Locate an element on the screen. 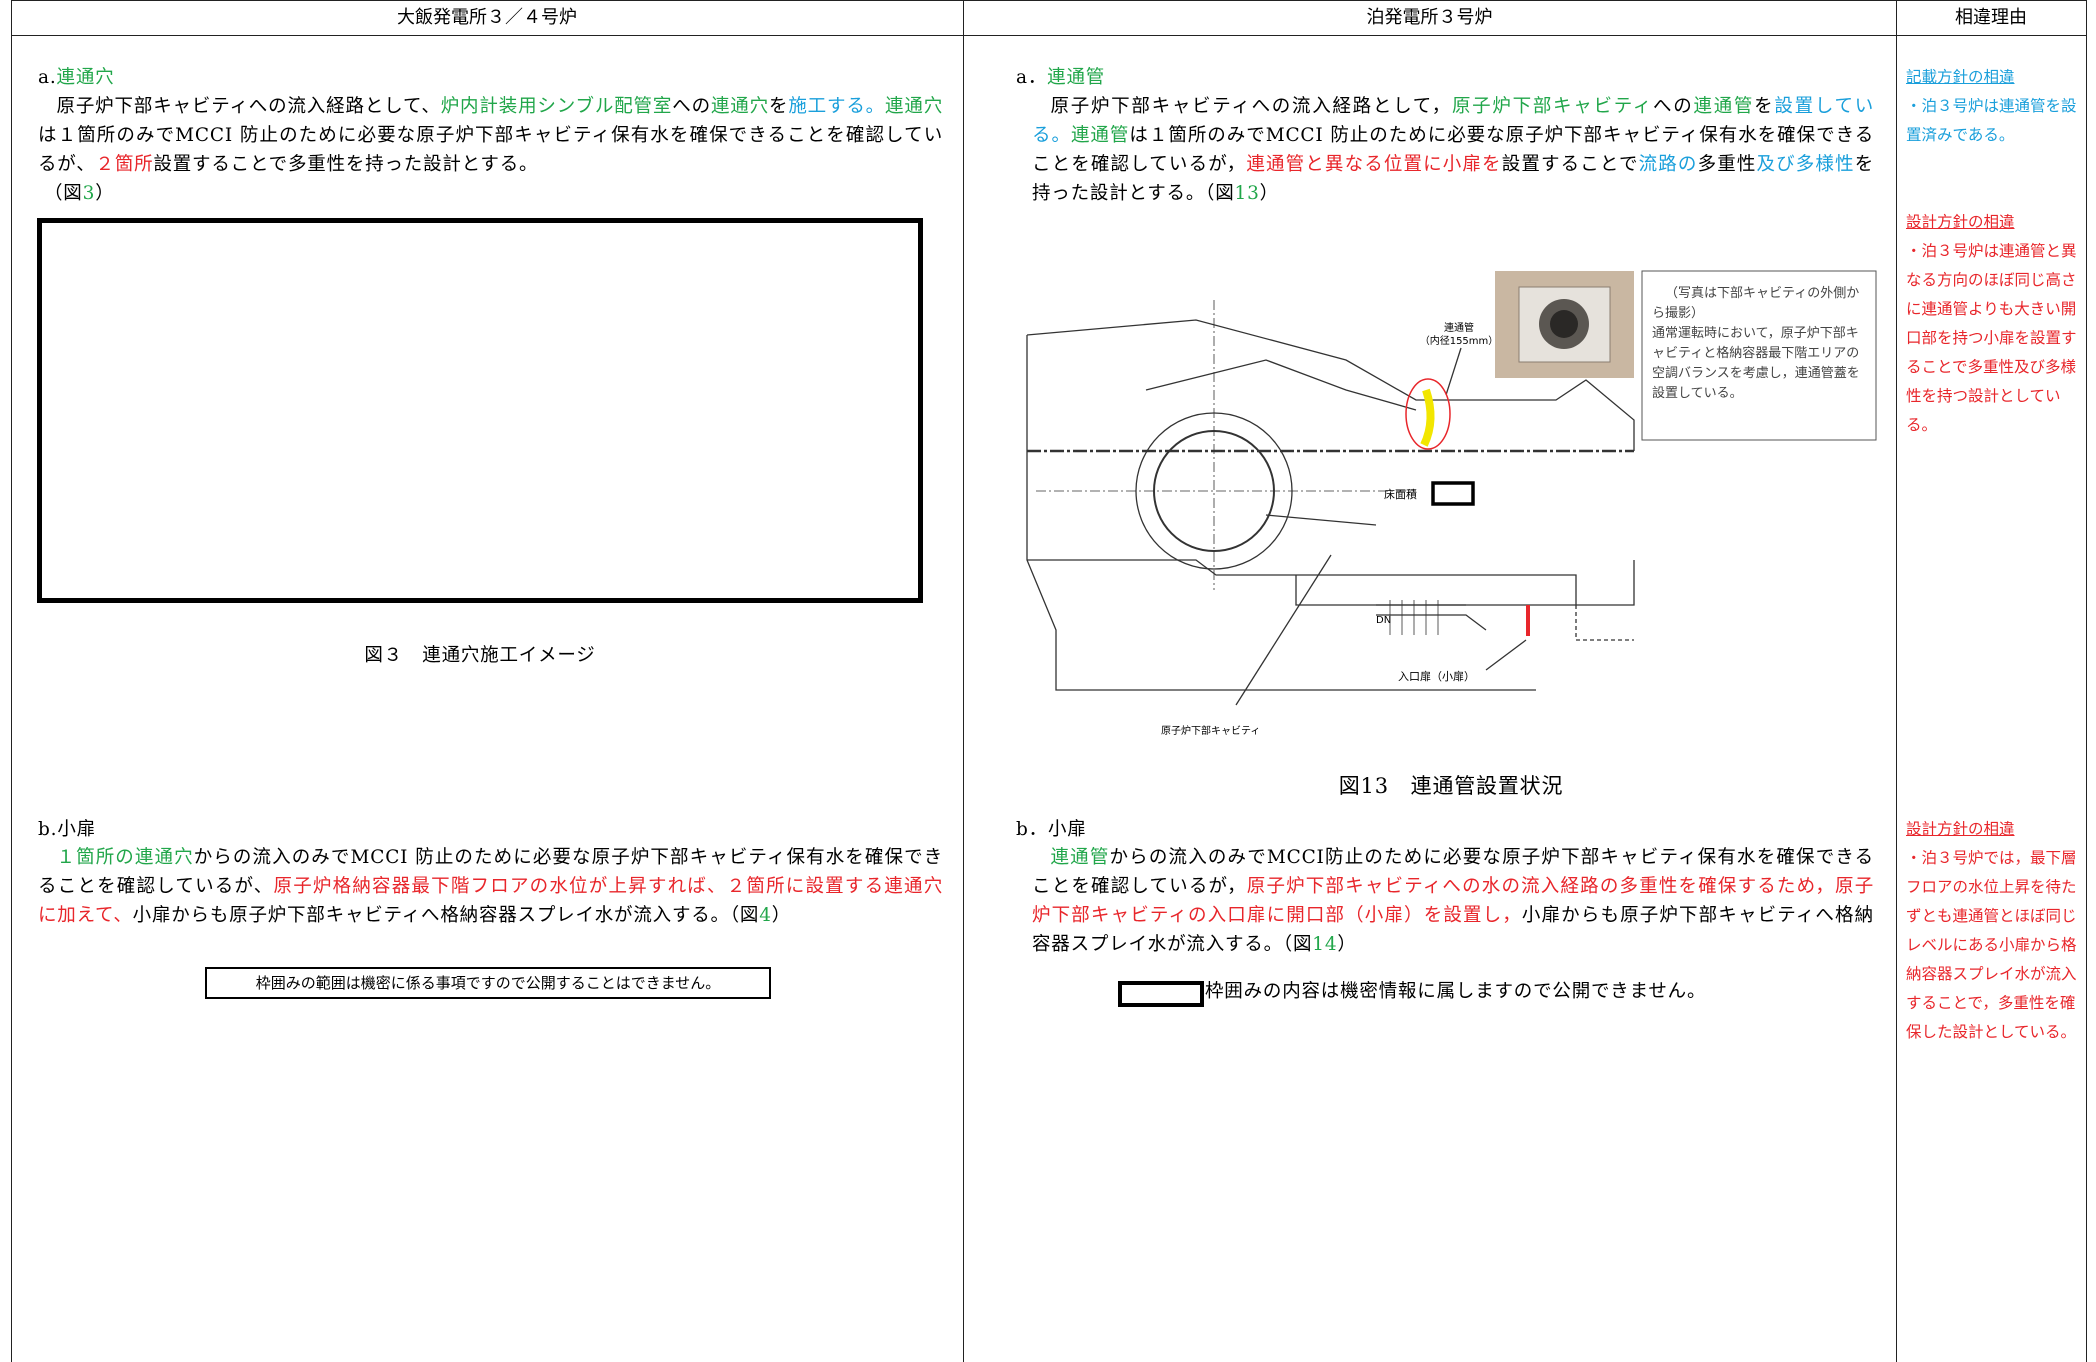  column-header: 相違理由 is located at coordinates (1991, 17).